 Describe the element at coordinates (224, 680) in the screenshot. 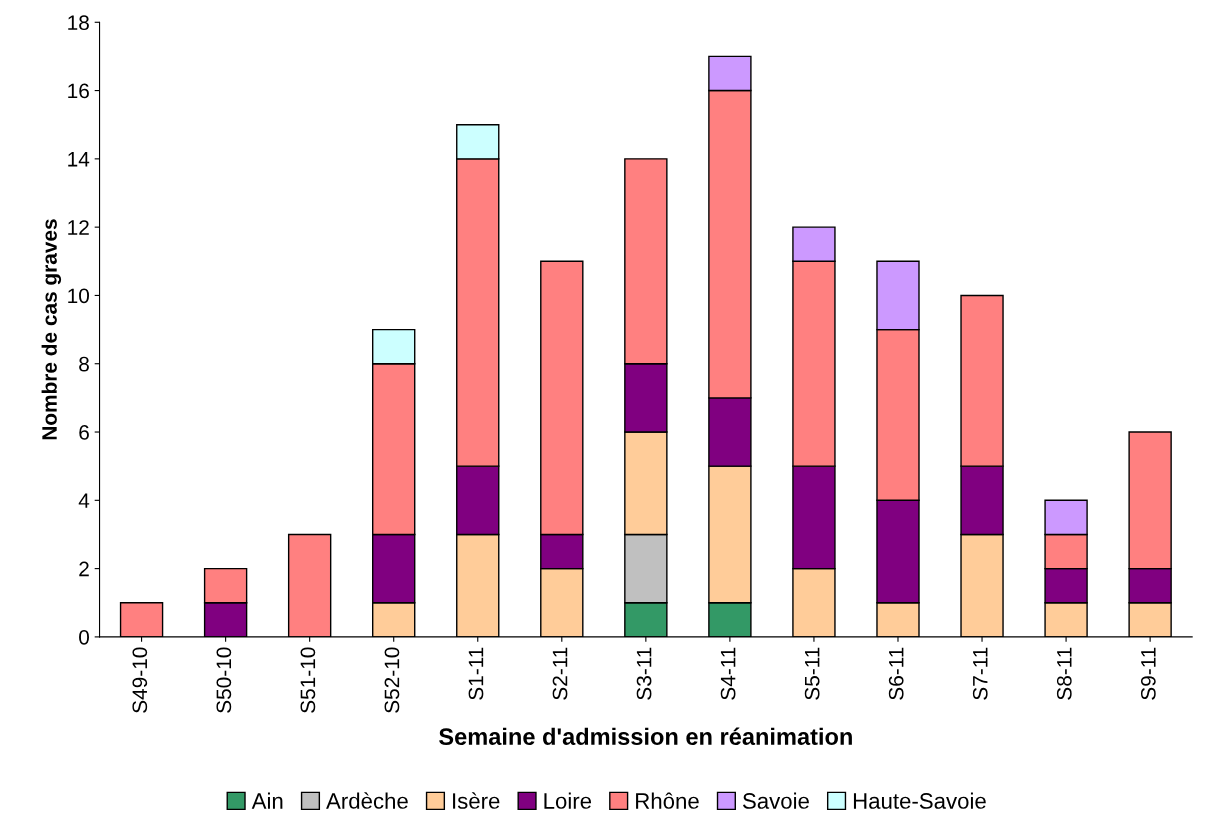

I see `x-tick-label: S50-10` at that location.